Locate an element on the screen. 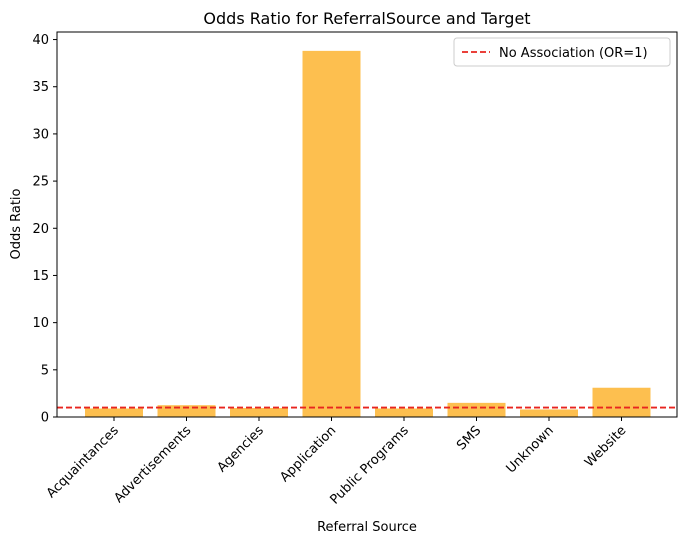  legend: No Association (OR=1) is located at coordinates (562, 52).